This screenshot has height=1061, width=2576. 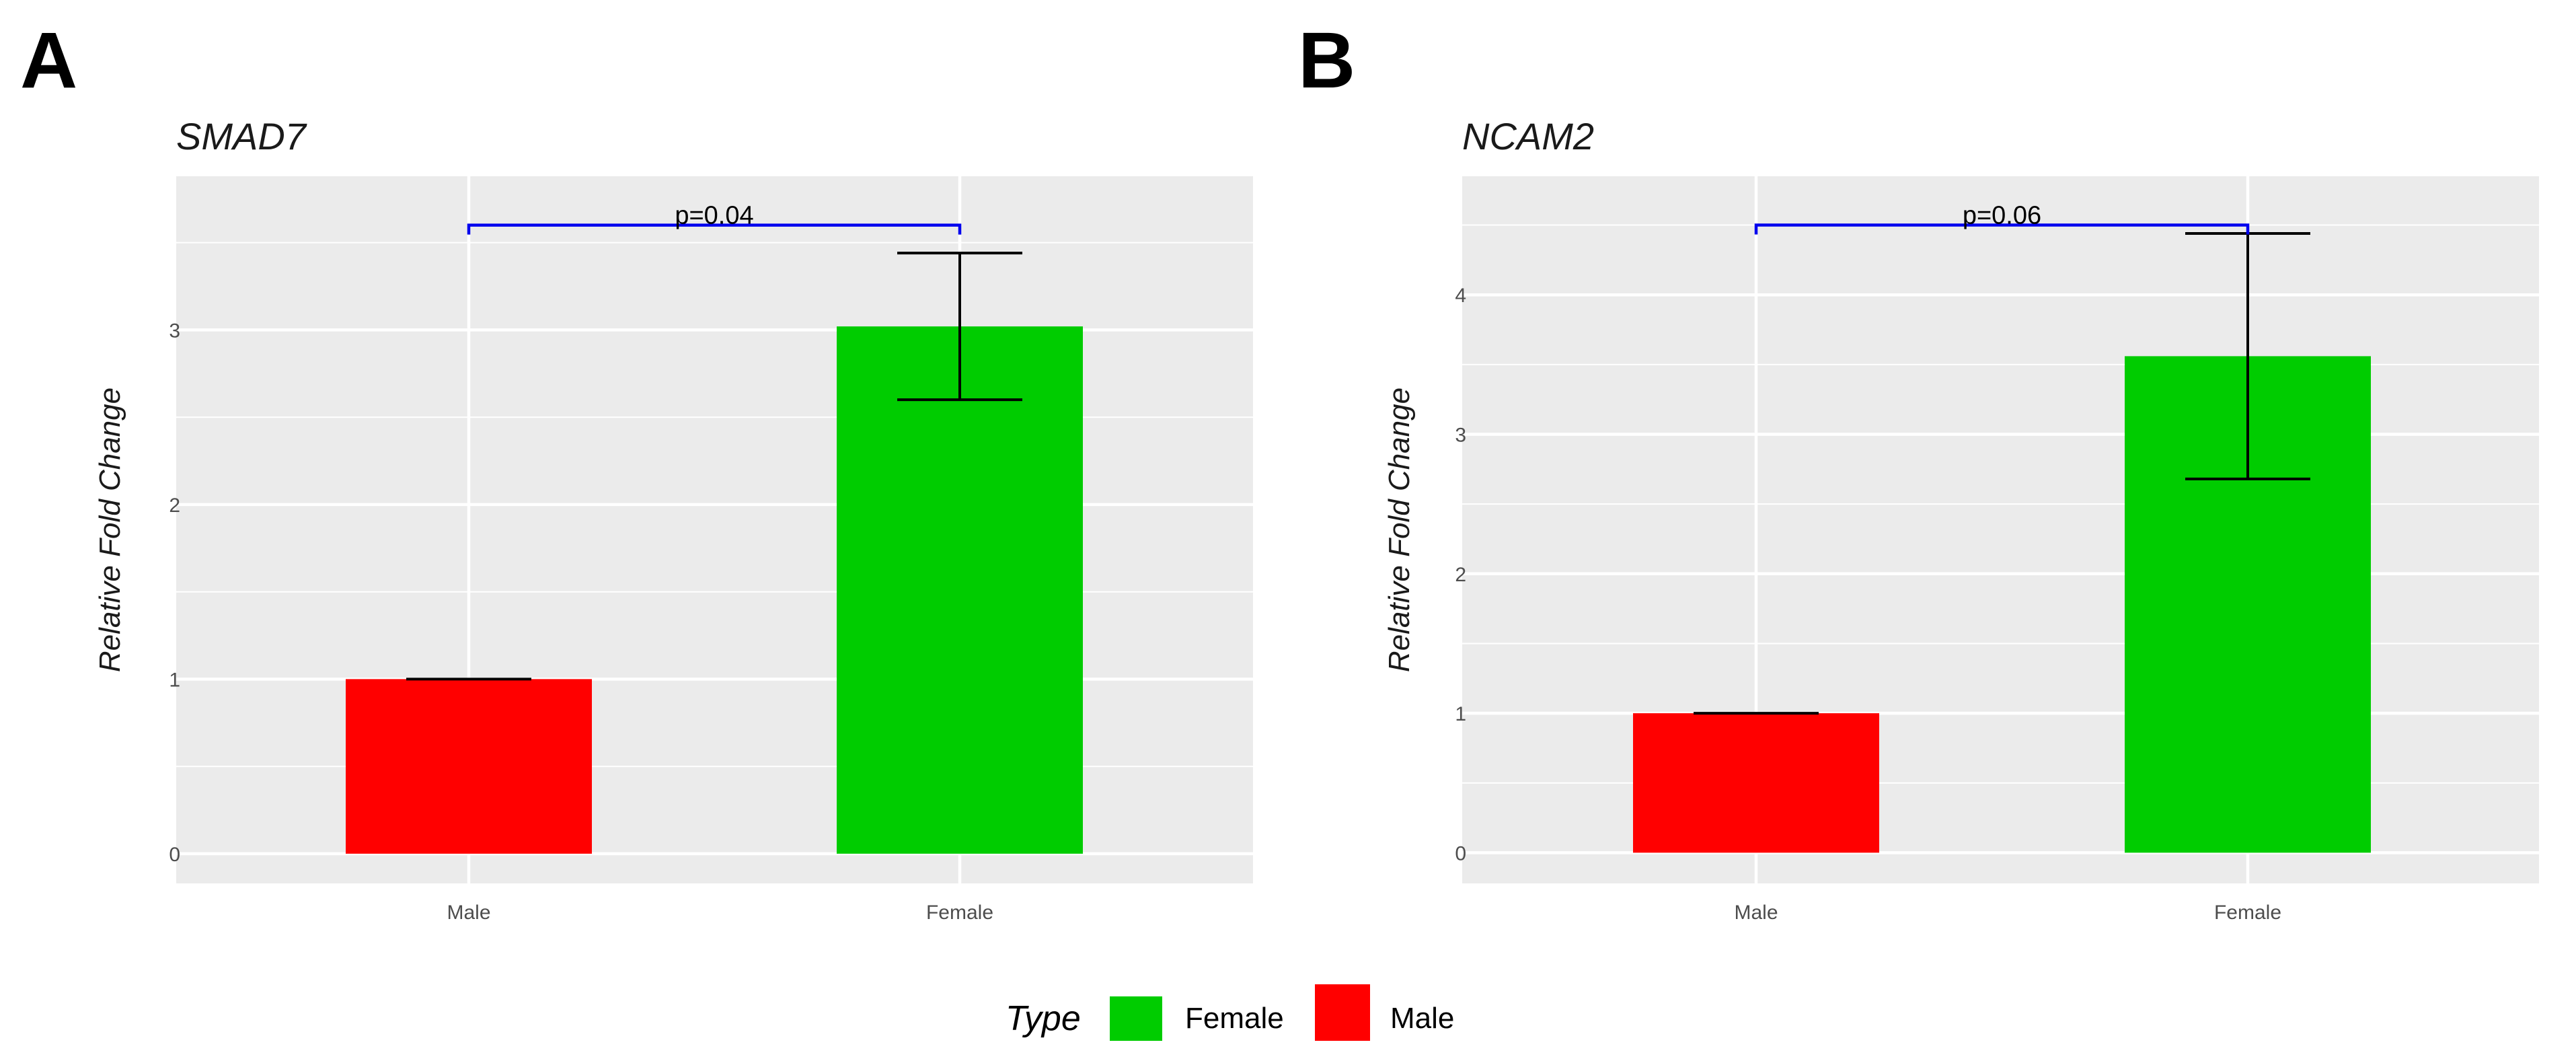 What do you see at coordinates (241, 136) in the screenshot?
I see `chart-title: SMAD7` at bounding box center [241, 136].